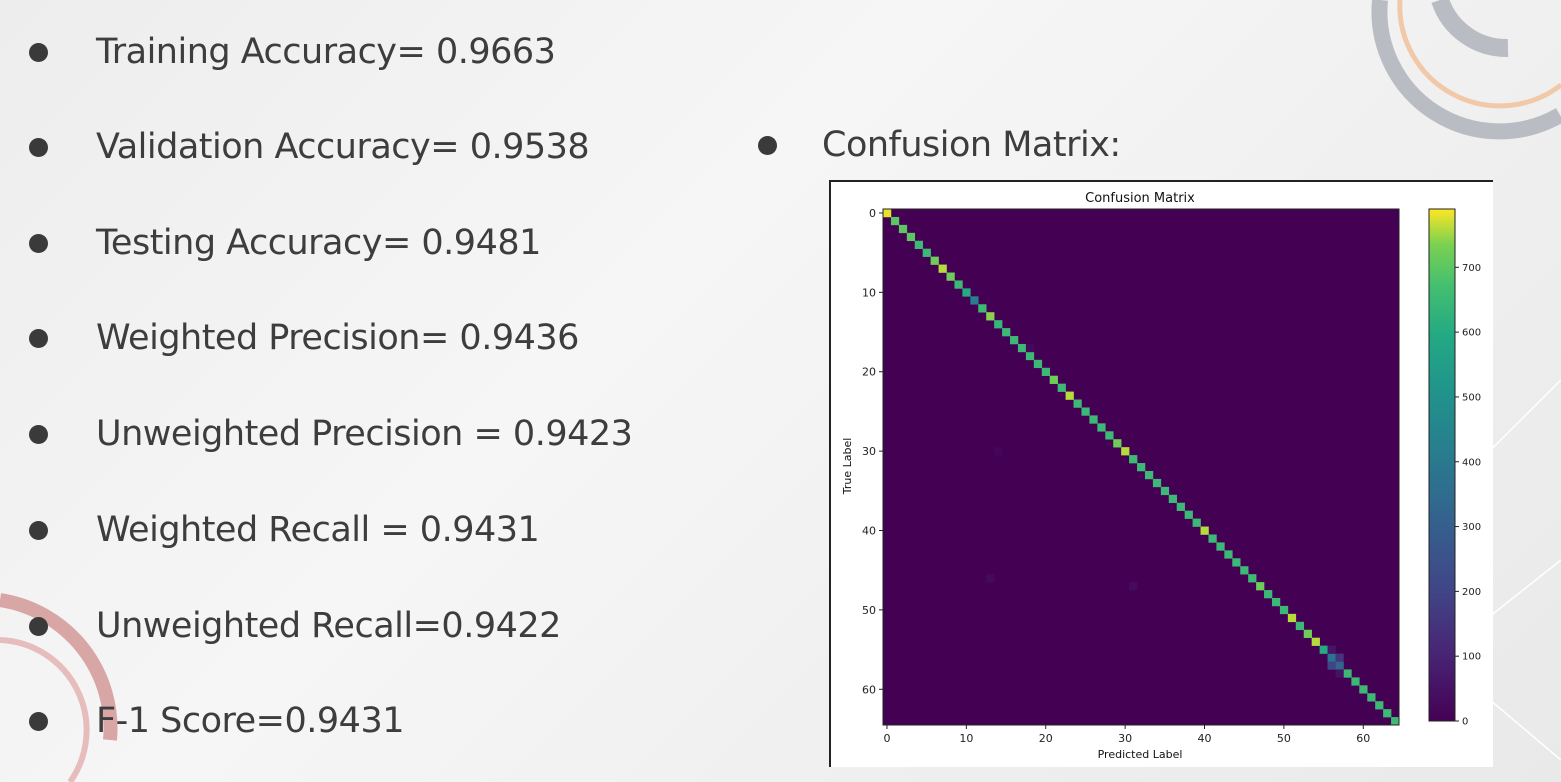 This screenshot has height=782, width=1561. What do you see at coordinates (869, 372) in the screenshot?
I see `y-tick-label: 20` at bounding box center [869, 372].